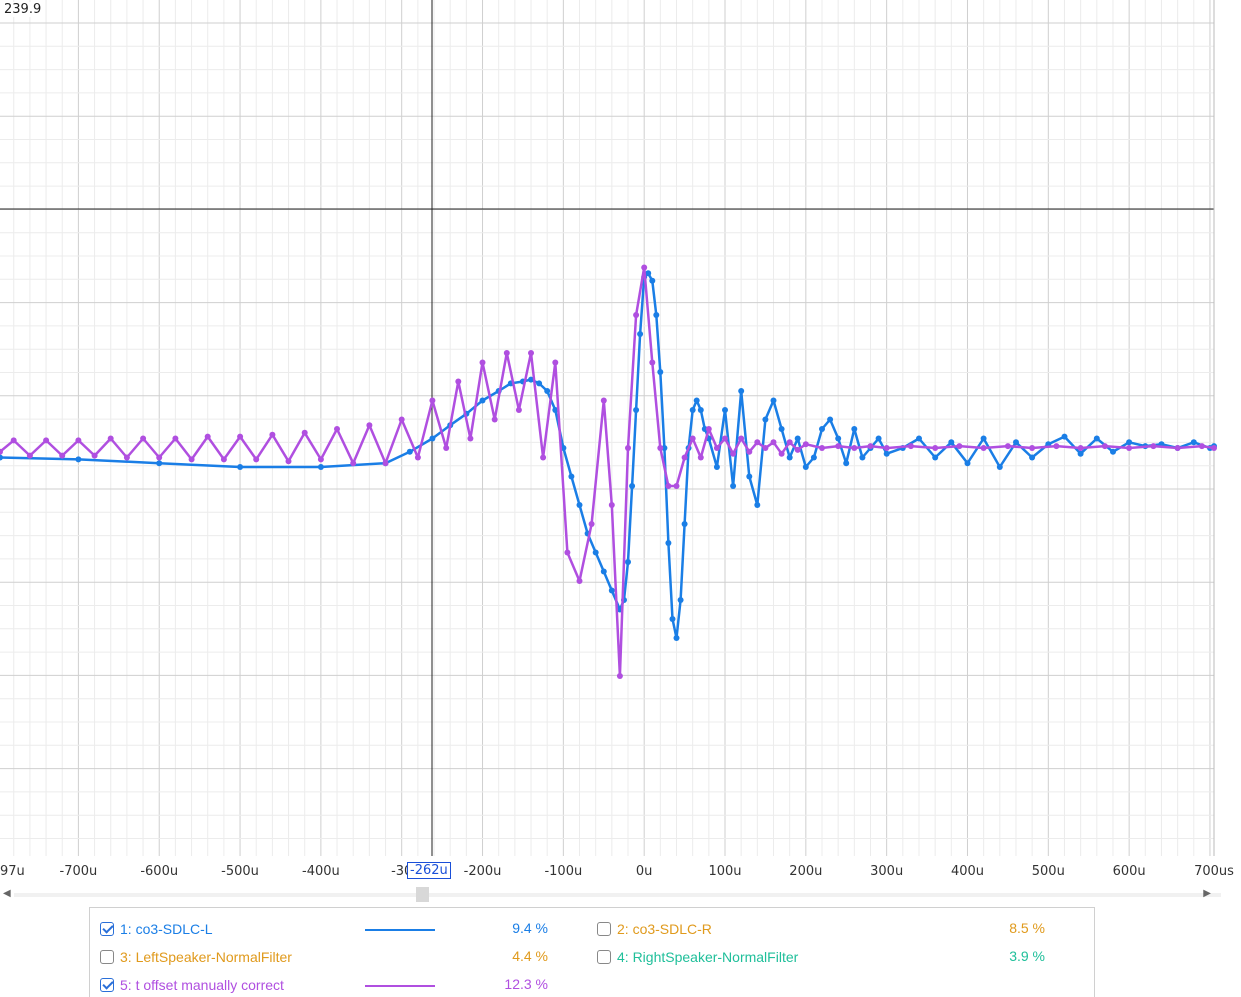  I want to click on arrow-left-icon: ◀, so click(7, 893).